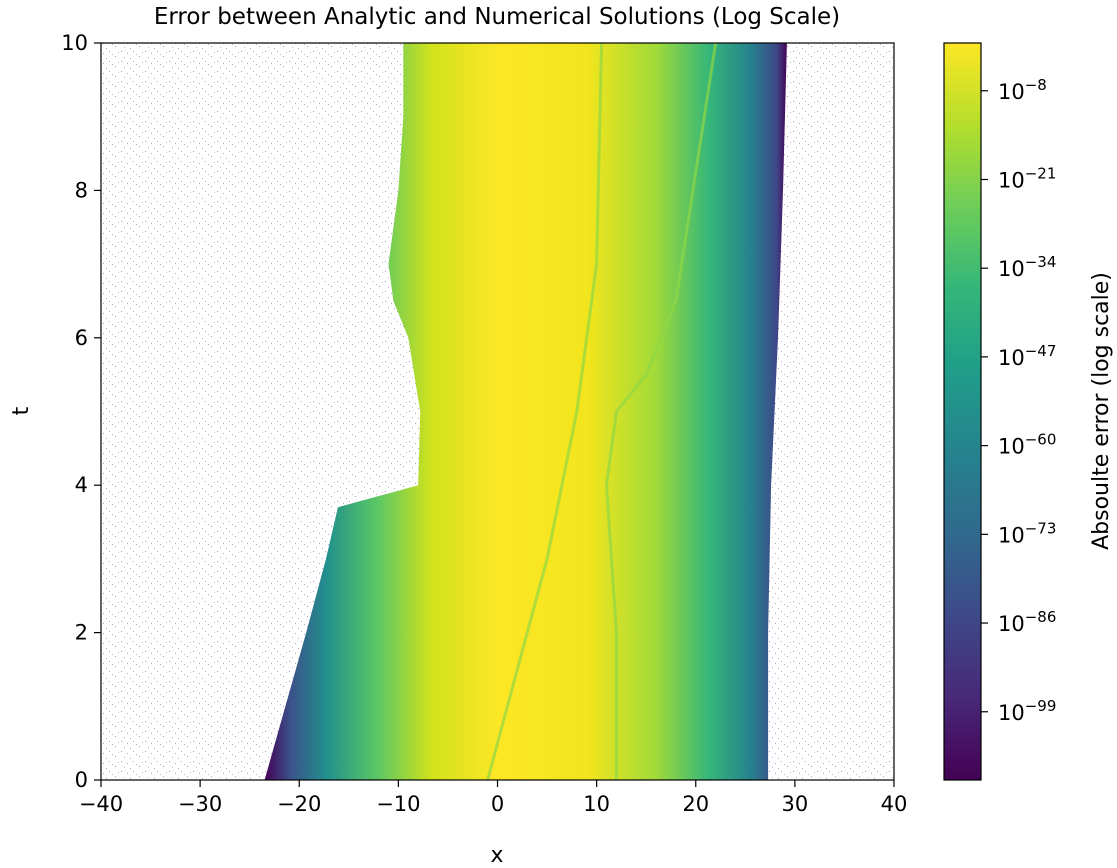  I want to click on y-tick-label: 4, so click(81, 485).